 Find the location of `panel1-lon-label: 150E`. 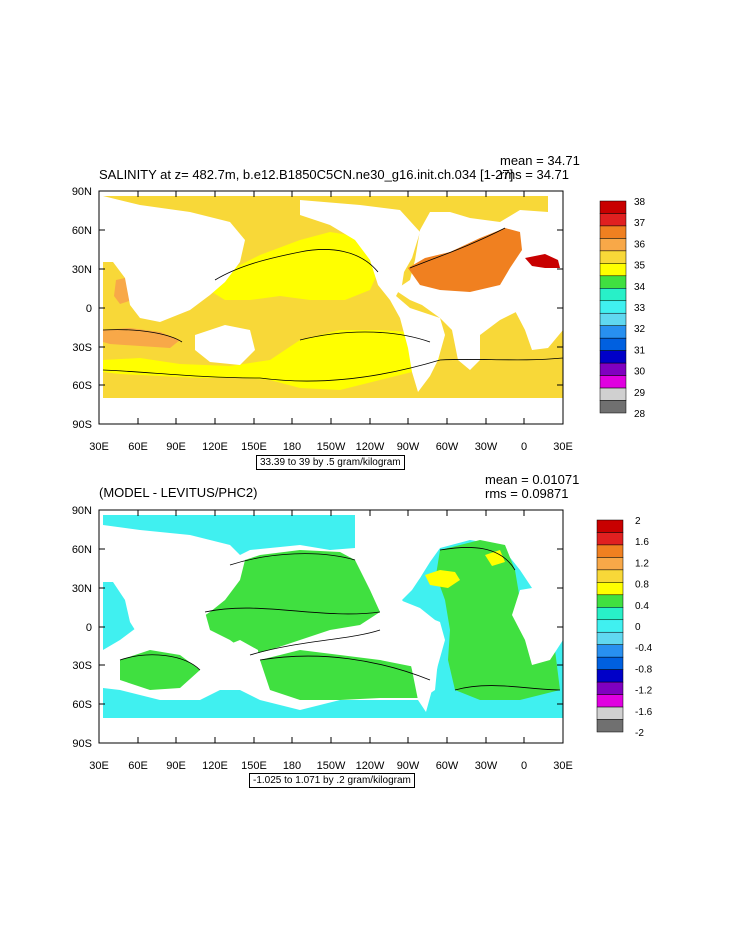

panel1-lon-label: 150E is located at coordinates (254, 447).